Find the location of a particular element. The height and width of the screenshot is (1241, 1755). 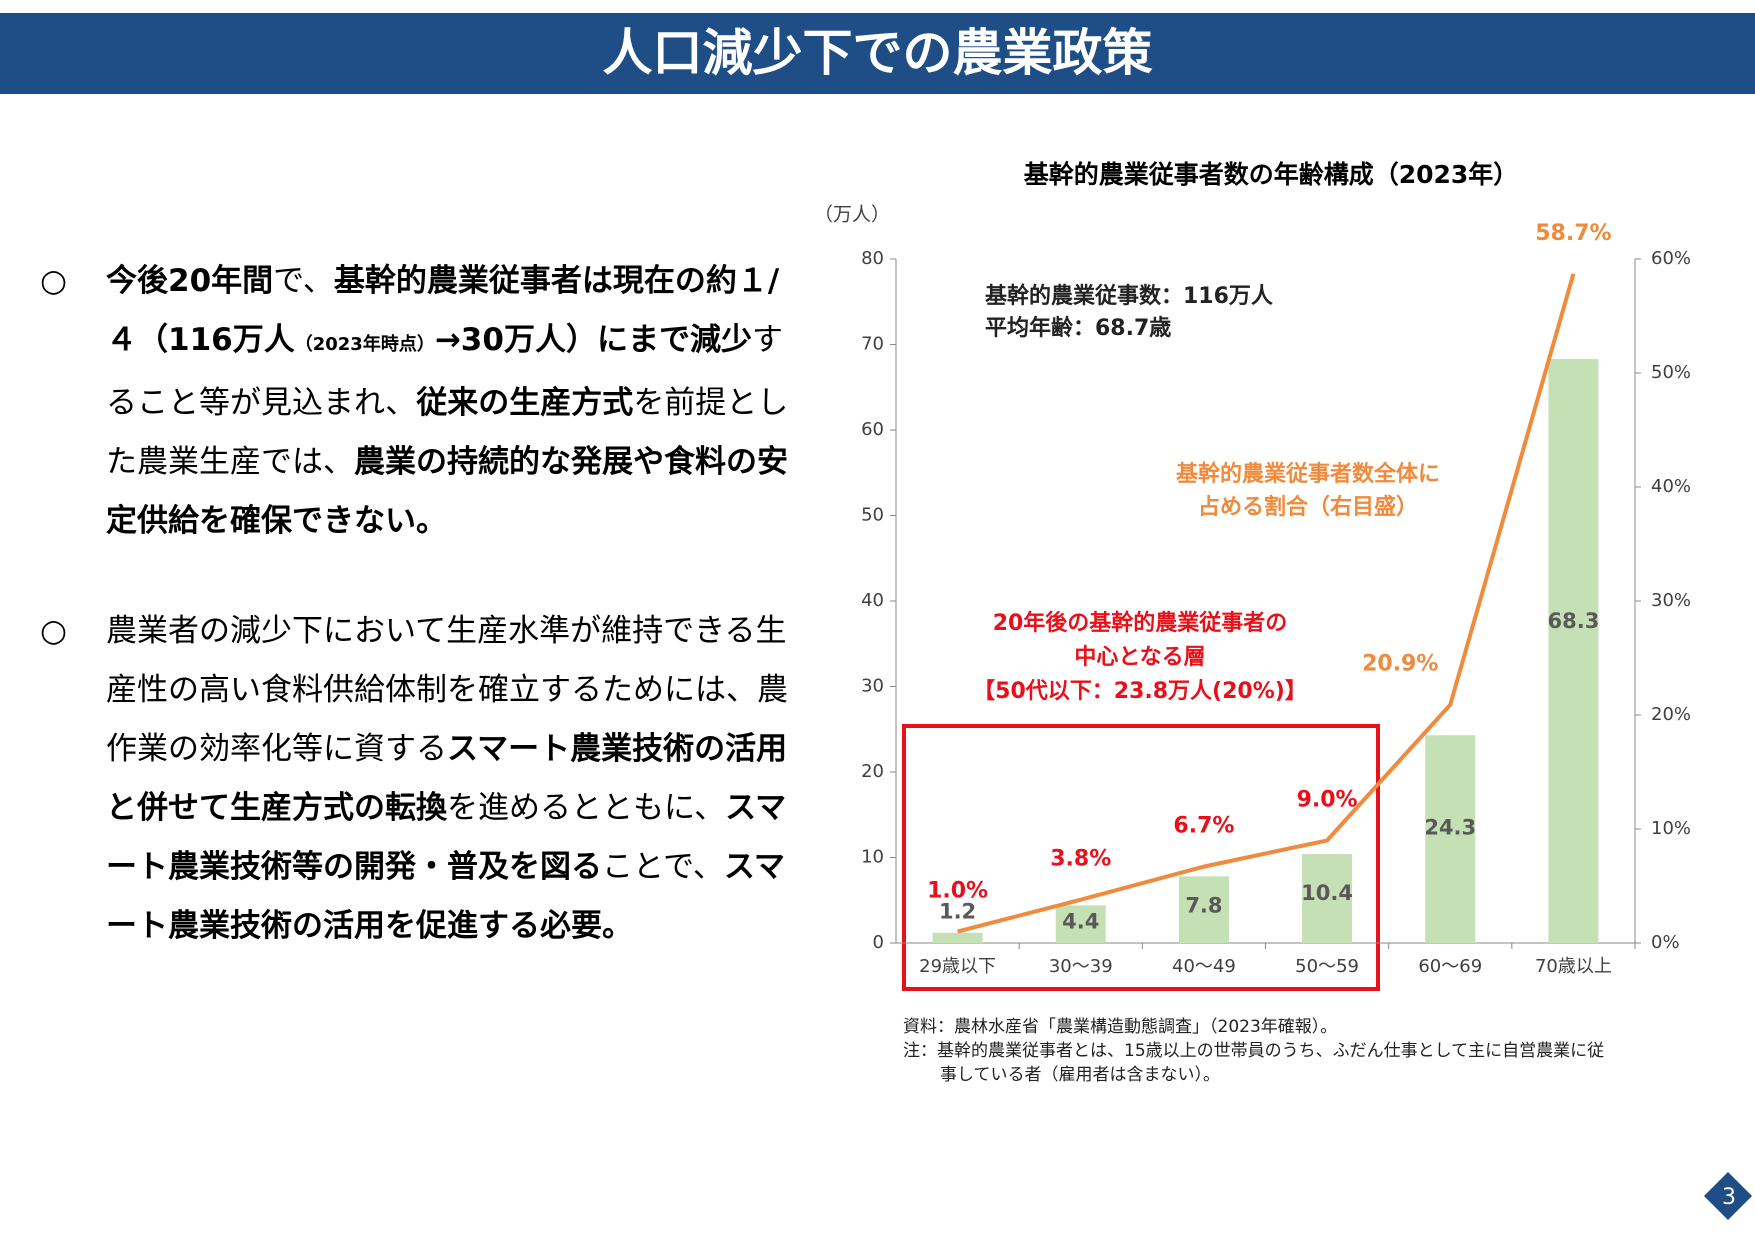

bullet-segment: スマート農業技術等の開発・普及を図る is located at coordinates (446, 837).